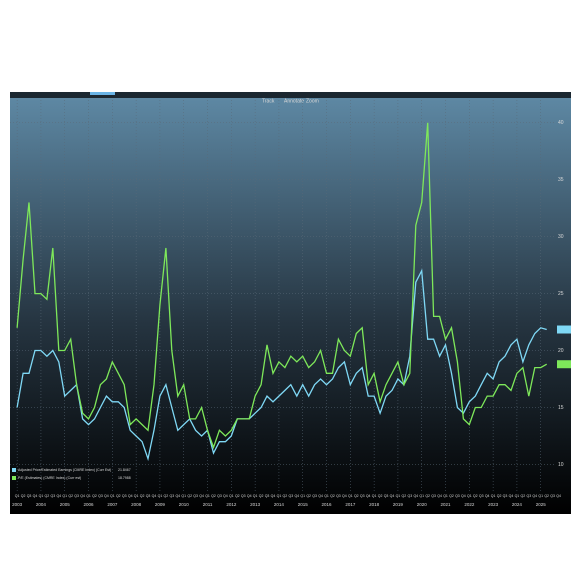  Describe the element at coordinates (469, 504) in the screenshot. I see `x-tick-label: 2022` at that location.